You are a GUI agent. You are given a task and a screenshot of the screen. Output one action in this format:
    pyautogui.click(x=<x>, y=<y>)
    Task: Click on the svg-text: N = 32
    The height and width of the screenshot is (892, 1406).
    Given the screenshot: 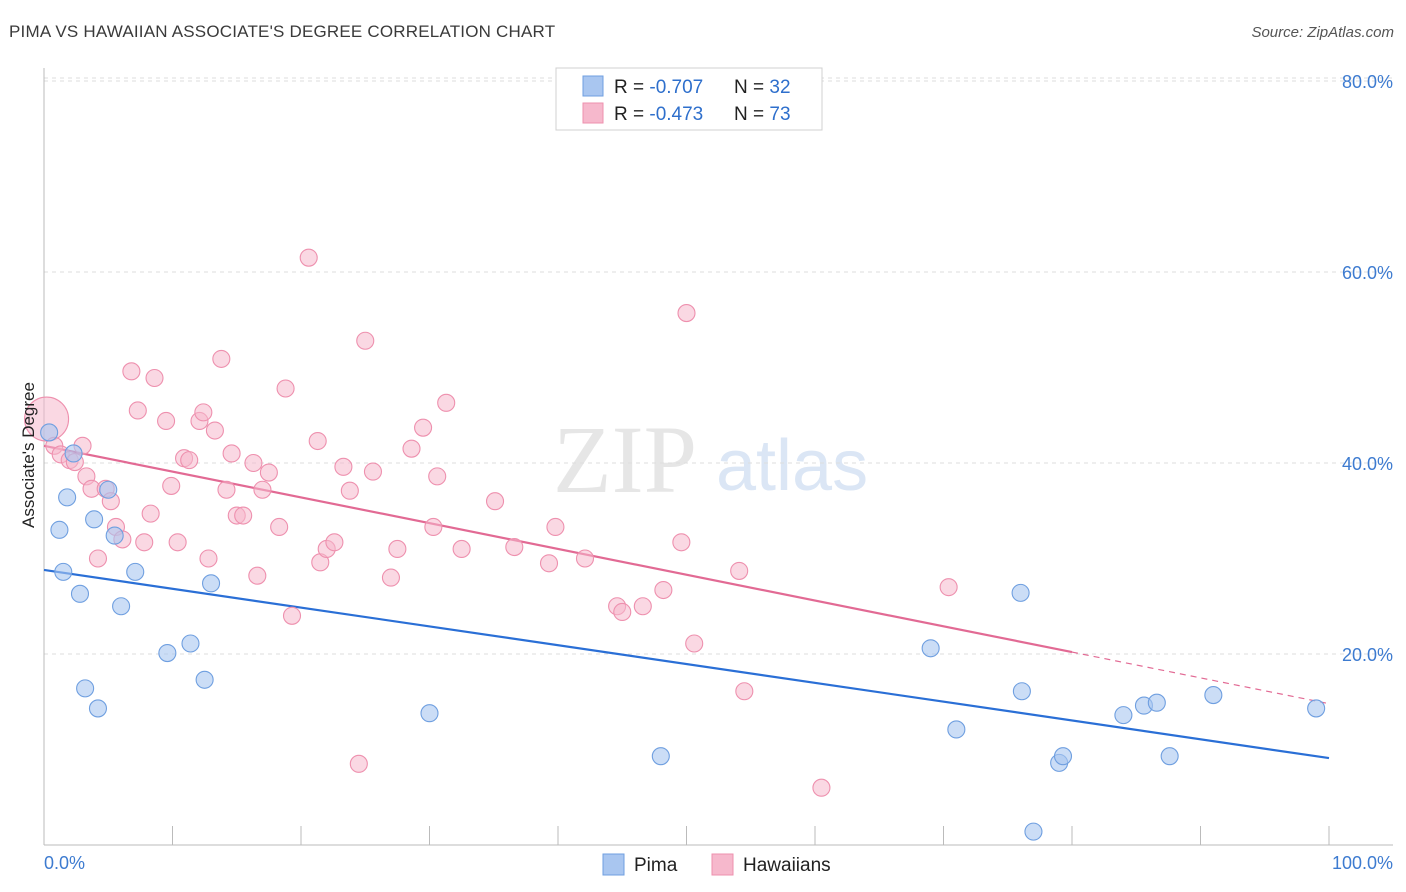 What is the action you would take?
    pyautogui.click(x=762, y=87)
    